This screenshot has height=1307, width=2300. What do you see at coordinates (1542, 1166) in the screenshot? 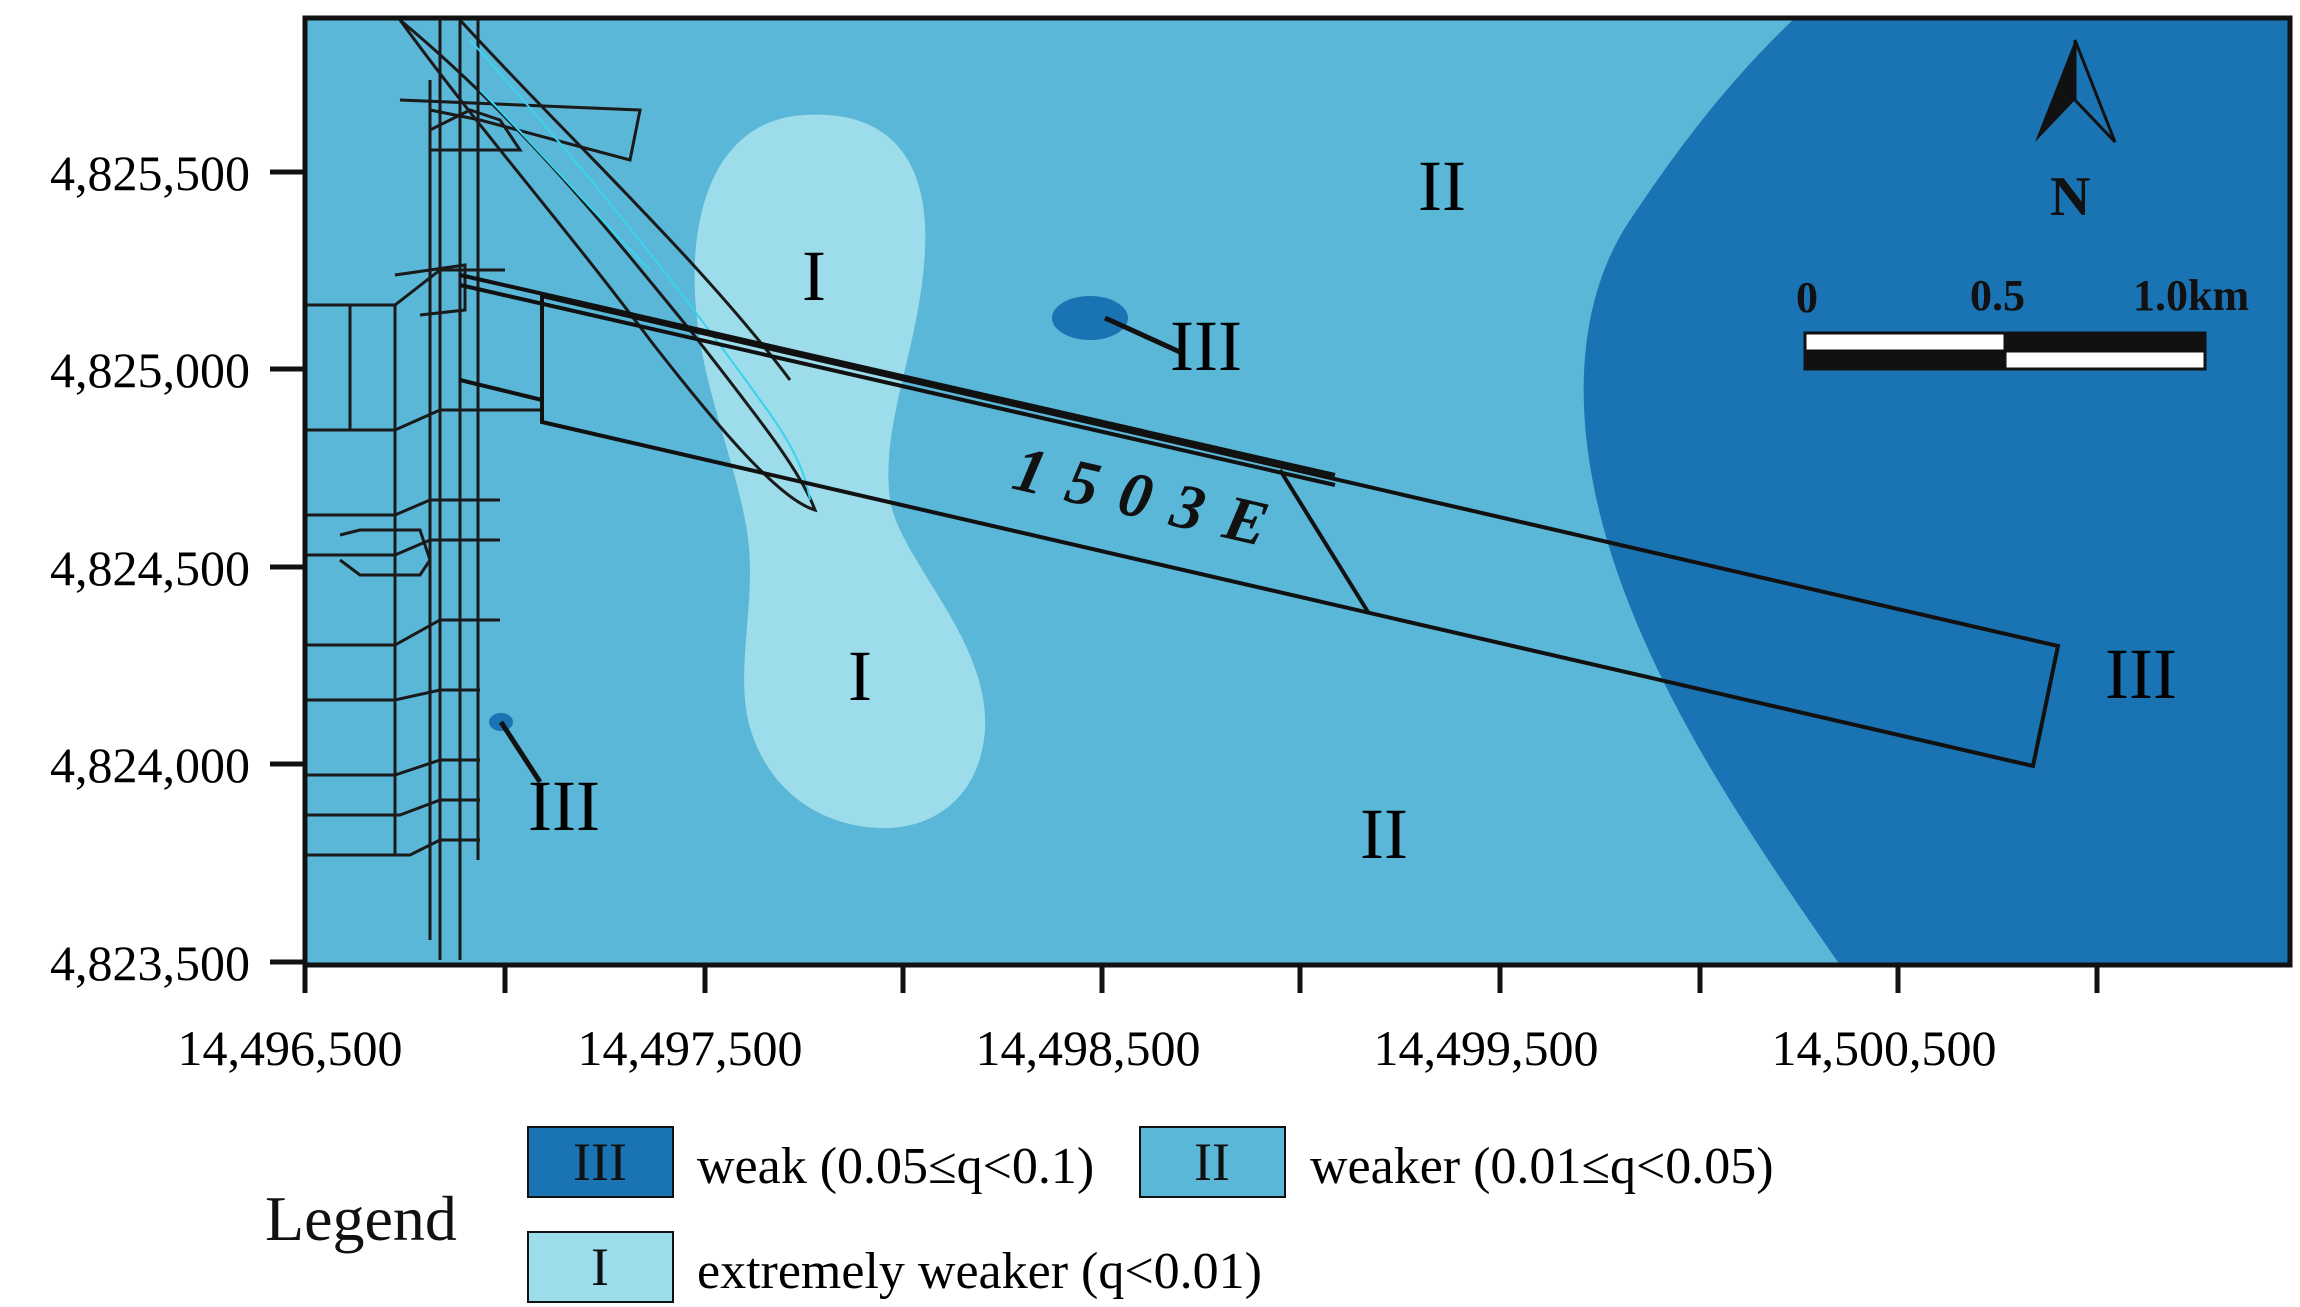
I see `legend-text-ii: weaker (0.01≤q<0.05)` at bounding box center [1542, 1166].